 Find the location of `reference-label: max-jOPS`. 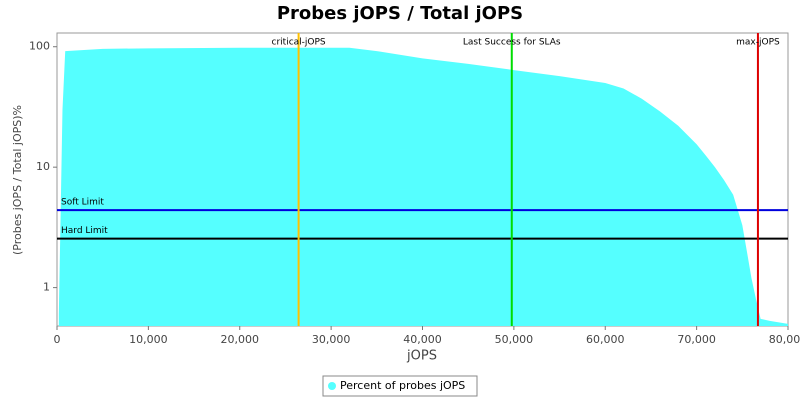

reference-label: max-jOPS is located at coordinates (758, 43).